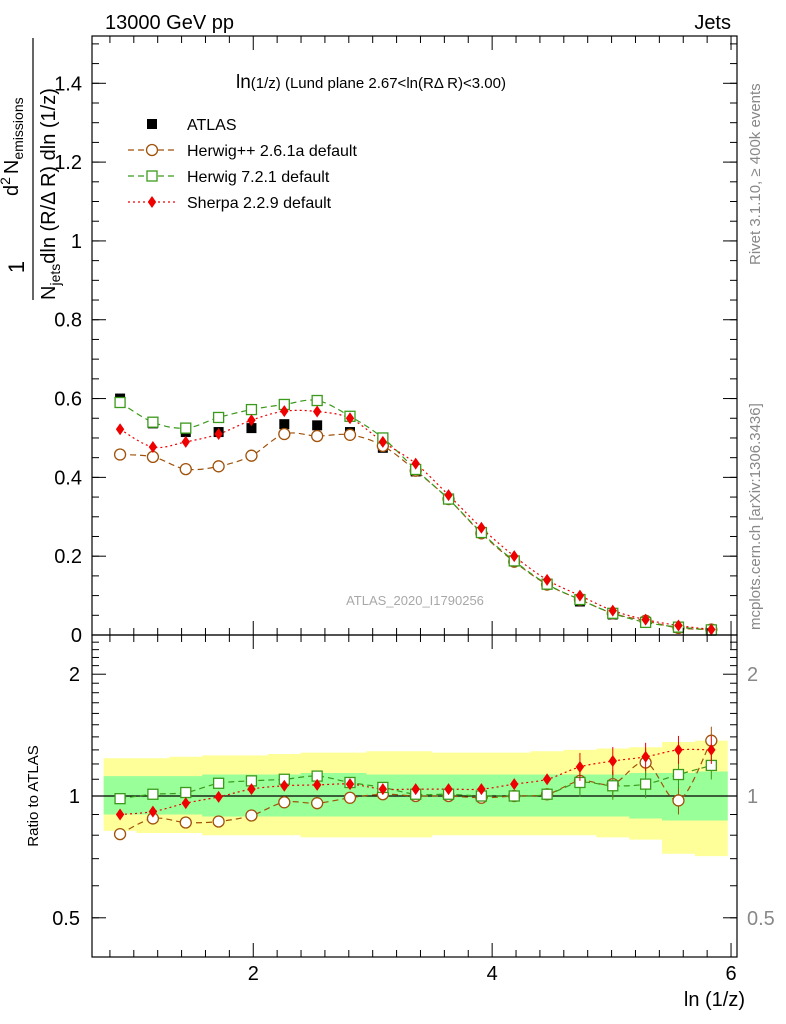 This screenshot has width=786, height=1024. What do you see at coordinates (152, 124) in the screenshot?
I see `legend-marker-atlas` at bounding box center [152, 124].